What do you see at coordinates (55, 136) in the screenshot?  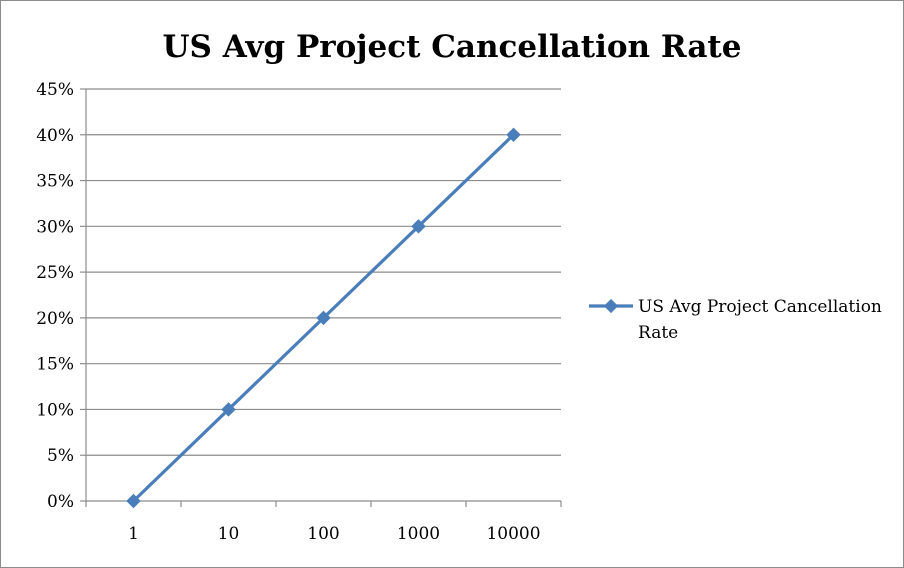 I see `y-tick-label: 40%` at bounding box center [55, 136].